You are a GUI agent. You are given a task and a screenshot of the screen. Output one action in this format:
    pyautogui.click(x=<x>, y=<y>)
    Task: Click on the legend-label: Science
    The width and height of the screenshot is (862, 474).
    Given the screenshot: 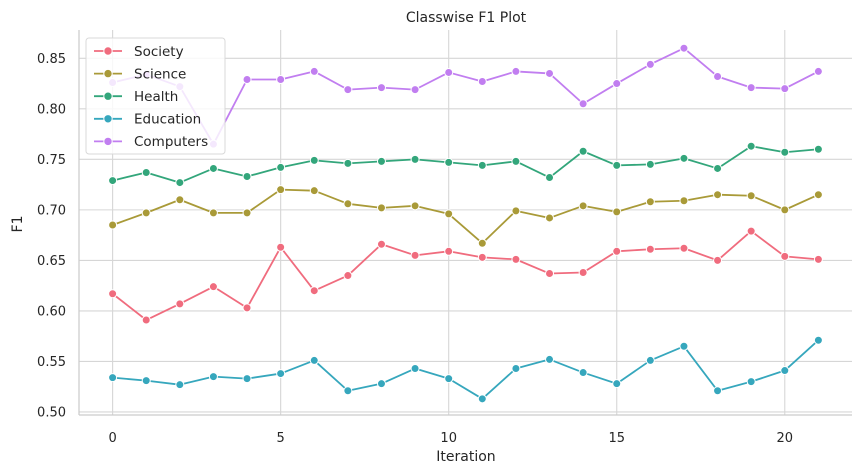 What is the action you would take?
    pyautogui.click(x=160, y=74)
    